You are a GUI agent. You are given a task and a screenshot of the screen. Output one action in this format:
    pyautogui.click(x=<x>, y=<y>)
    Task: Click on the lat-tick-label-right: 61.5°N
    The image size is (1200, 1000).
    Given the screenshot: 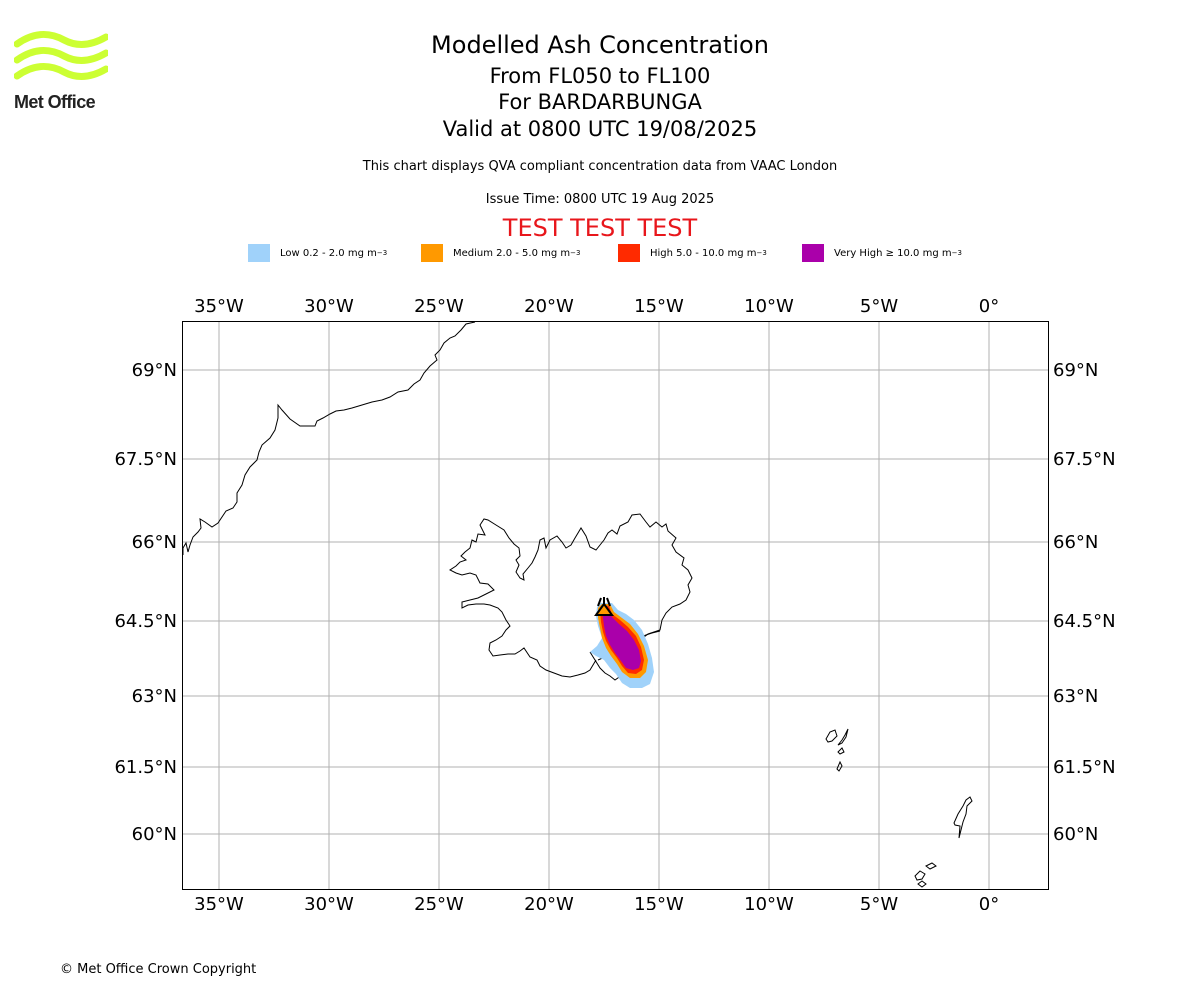 What is the action you would take?
    pyautogui.click(x=1084, y=767)
    